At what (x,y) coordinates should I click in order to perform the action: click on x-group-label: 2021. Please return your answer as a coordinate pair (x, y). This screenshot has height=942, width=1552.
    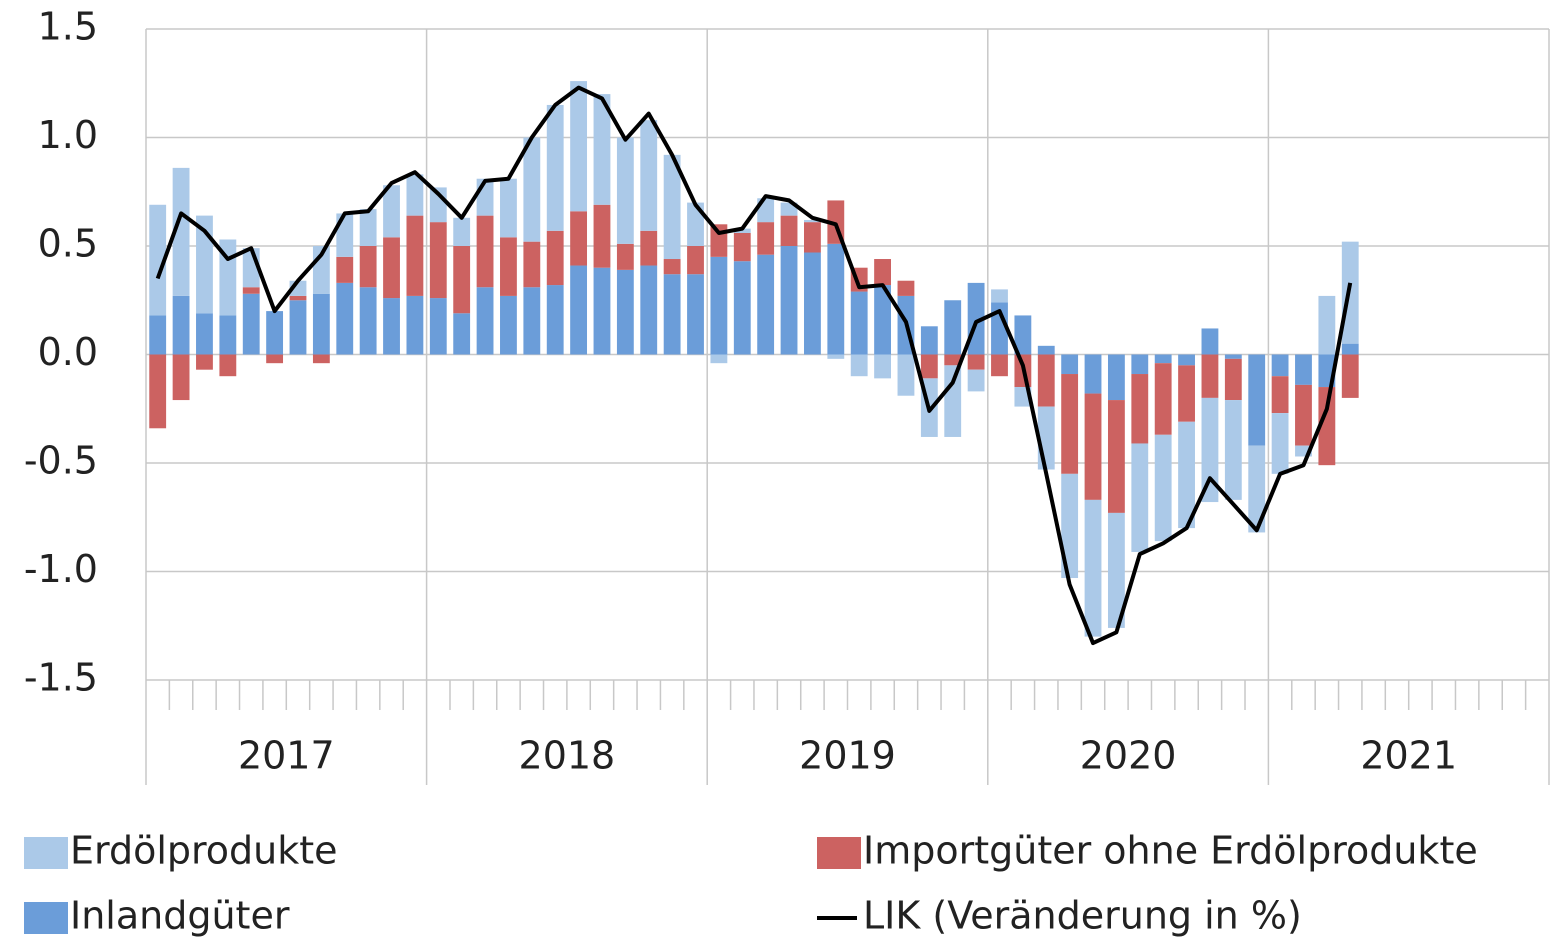
    Looking at the image, I should click on (1408, 756).